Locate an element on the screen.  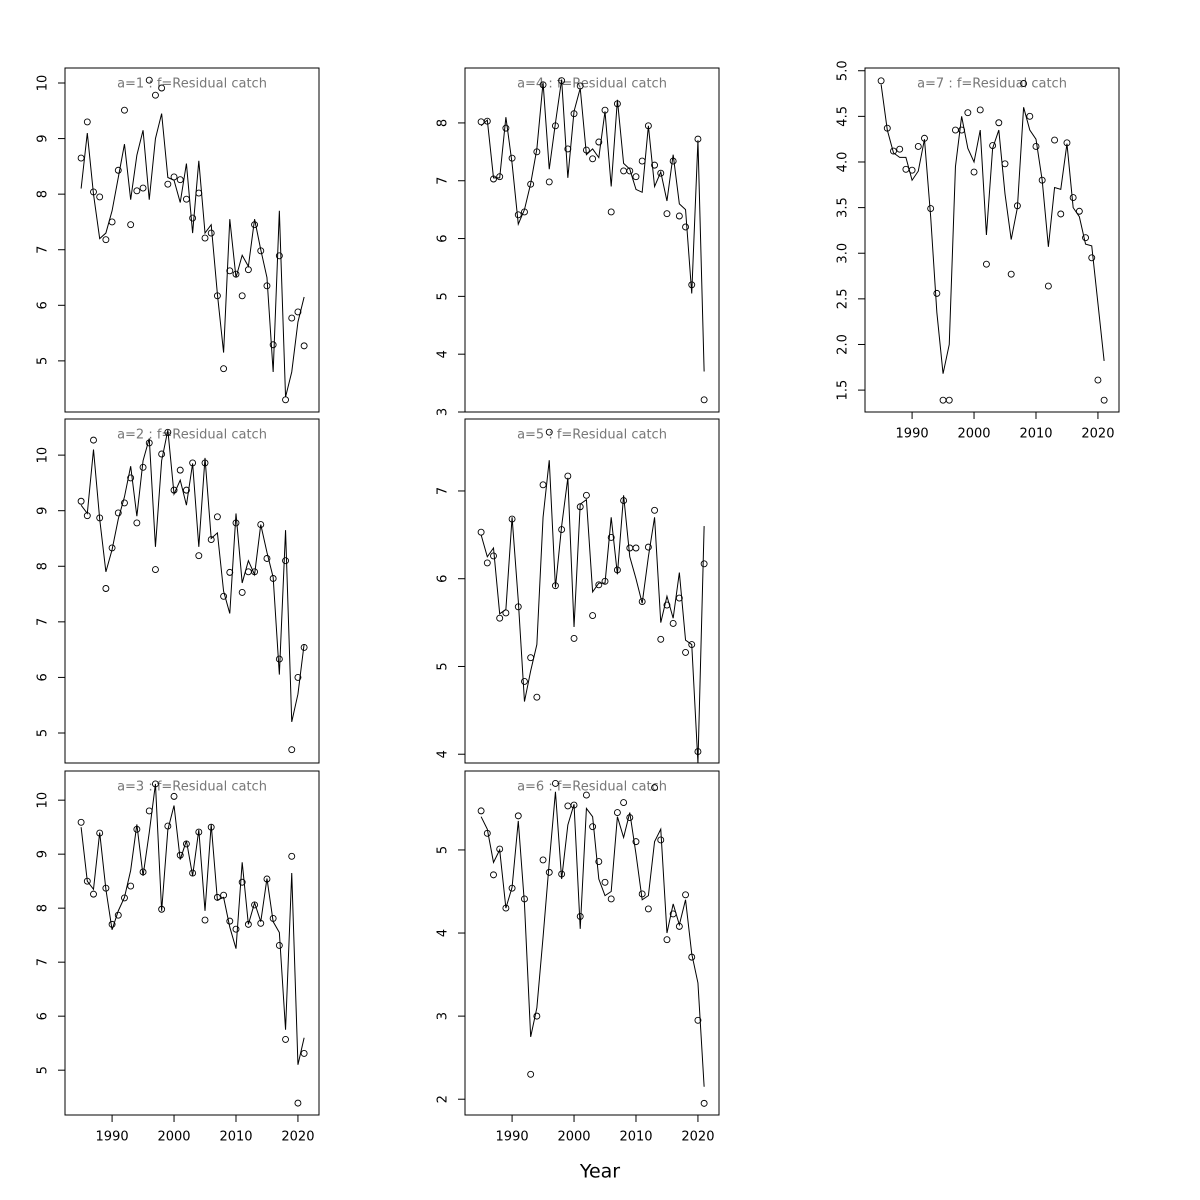
y-tick-label: 2.5 is located at coordinates (843, 299).